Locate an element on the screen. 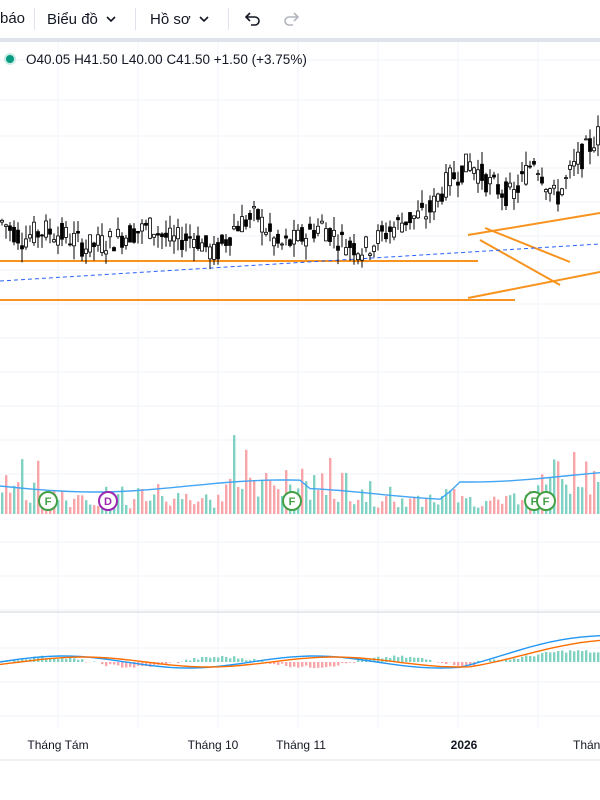 The image size is (600, 800). status-dot-icon is located at coordinates (10, 59).